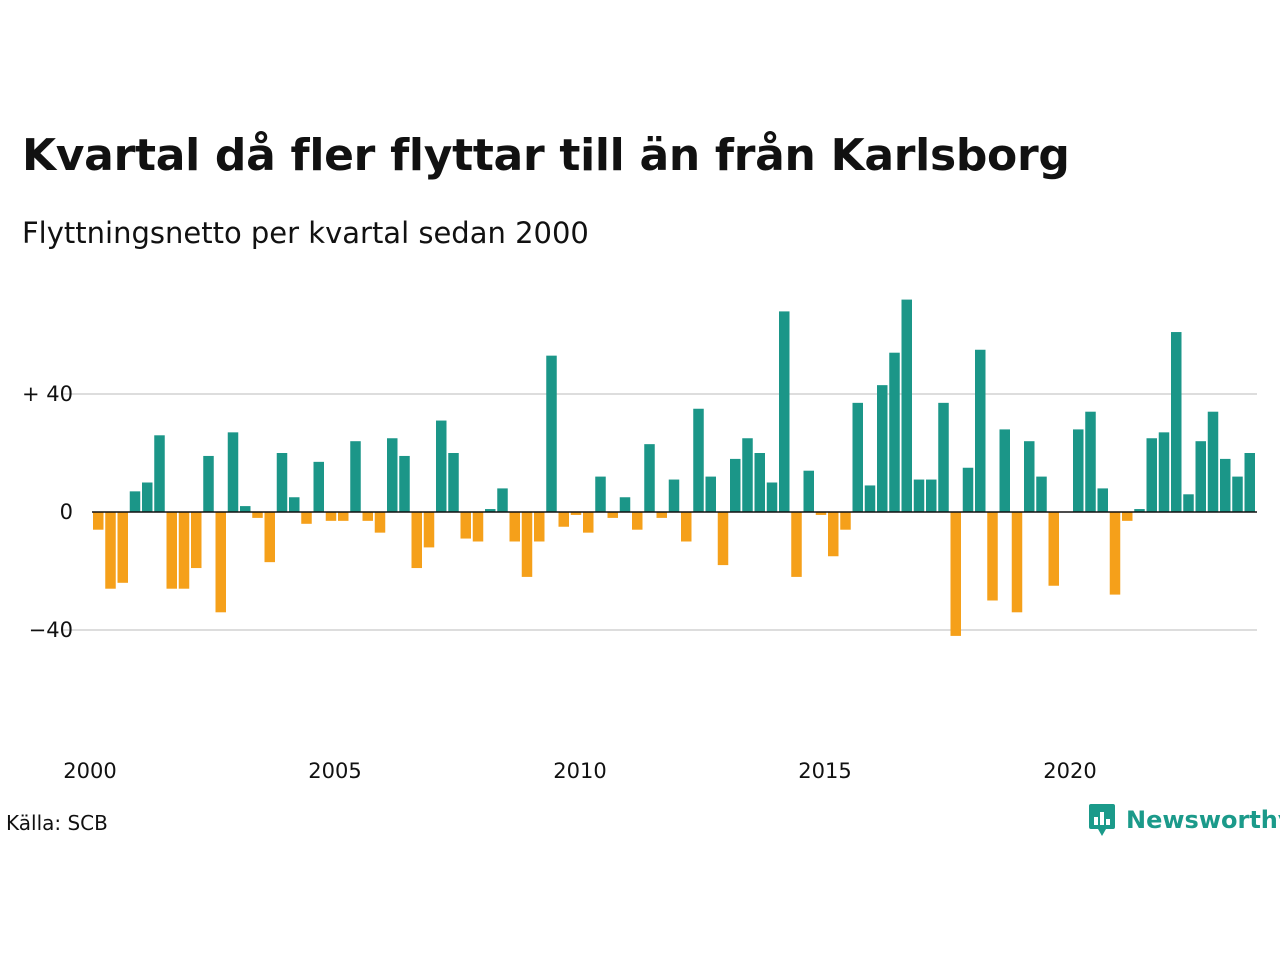 The height and width of the screenshot is (960, 1280). I want to click on bar-2019K2, so click(1041, 494).